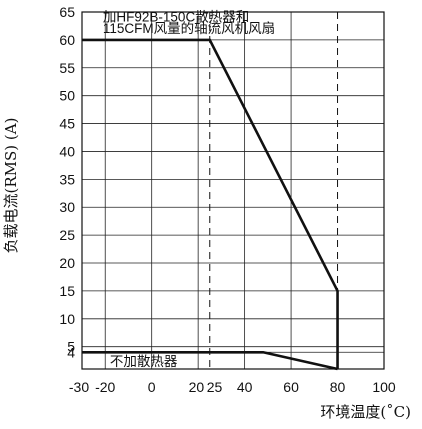 The width and height of the screenshot is (422, 429). I want to click on y-axis-label: 负载电流(RMS) (A), so click(11, 186).